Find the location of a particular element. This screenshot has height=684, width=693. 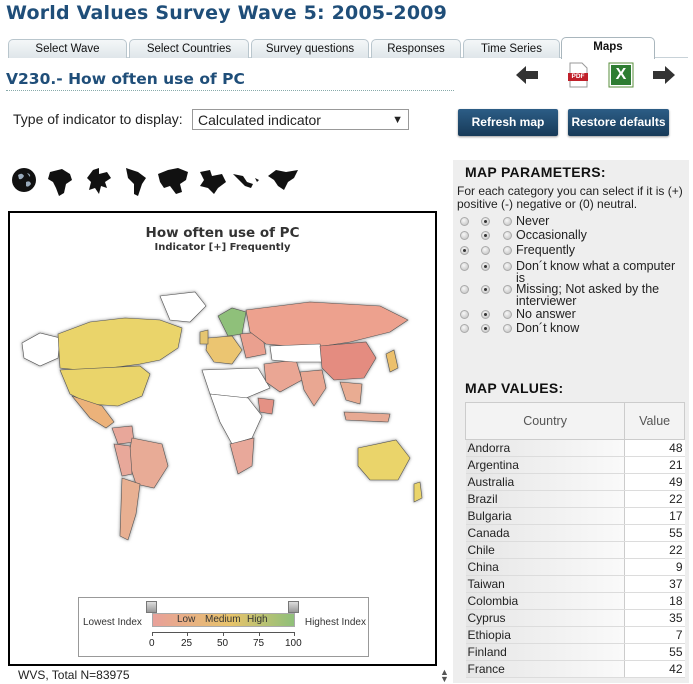

country-cell: France is located at coordinates (545, 669).